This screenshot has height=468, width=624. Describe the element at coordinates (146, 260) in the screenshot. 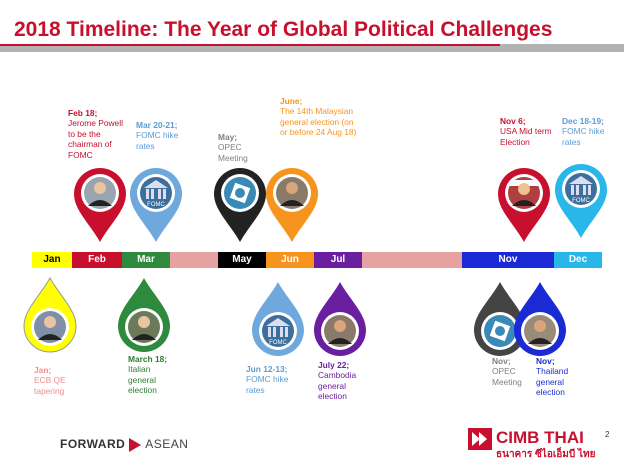

I see `timeline-segment-mar: Mar` at that location.